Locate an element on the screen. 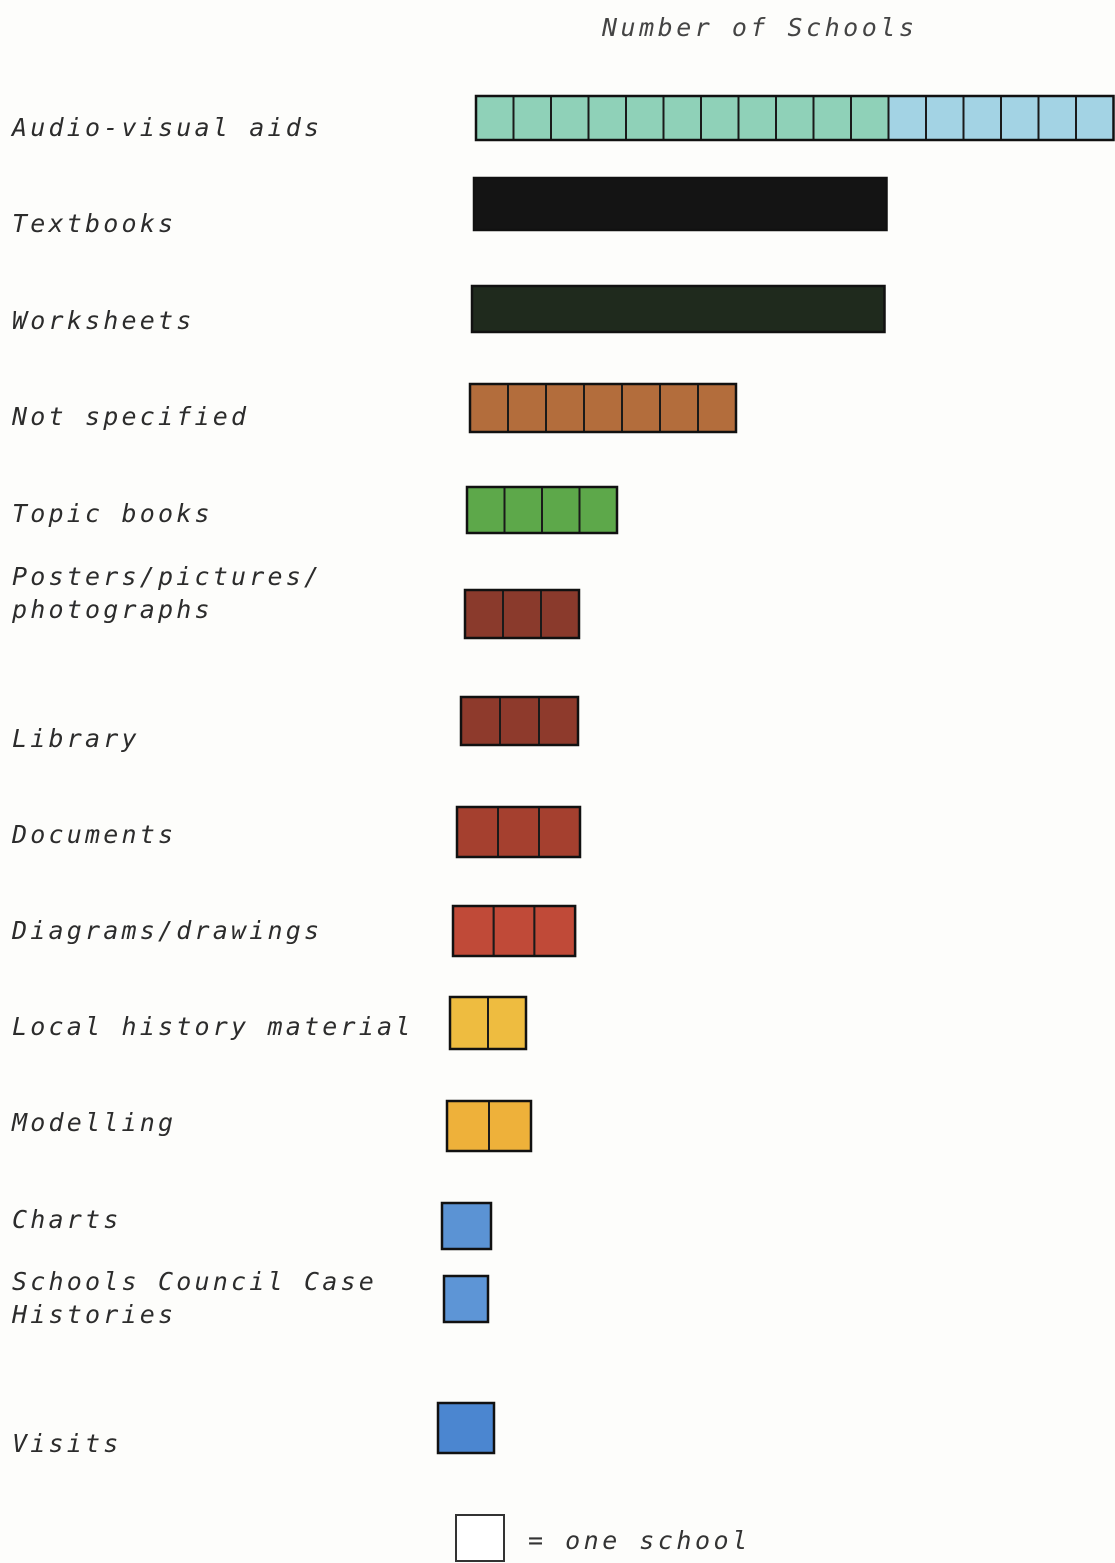  category-label-line: Modelling is located at coordinates (93, 1122).